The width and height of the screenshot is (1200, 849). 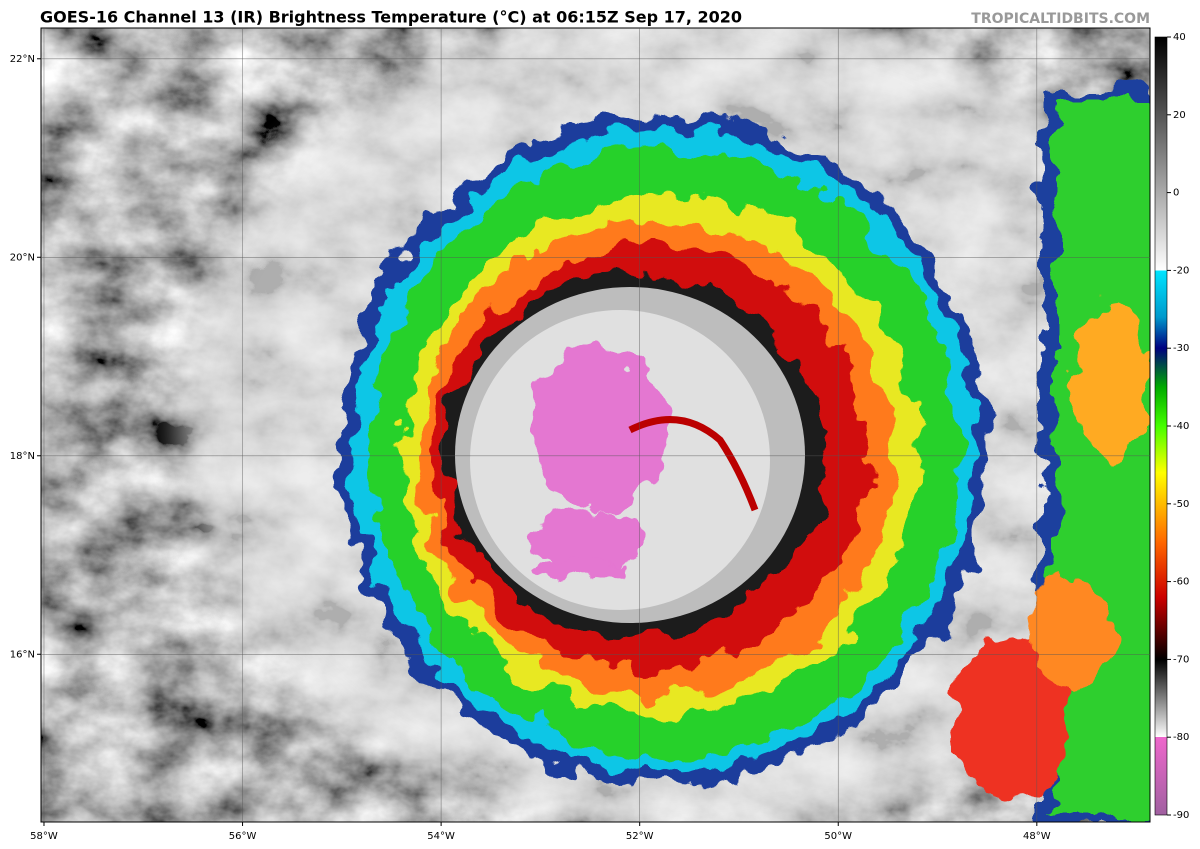 I want to click on lon-tick-label: 50°W, so click(x=838, y=836).